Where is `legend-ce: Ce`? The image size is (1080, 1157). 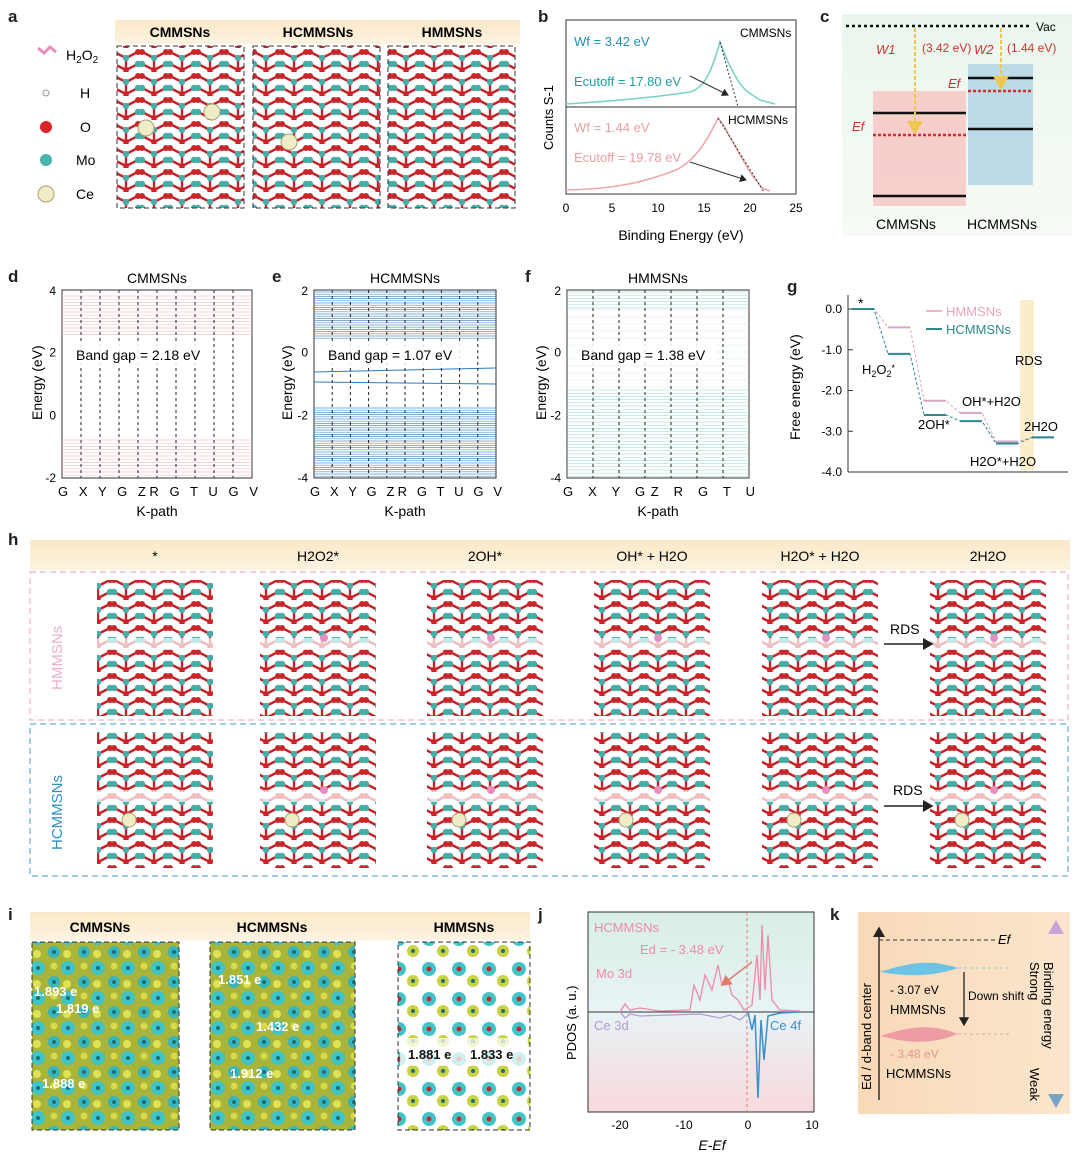
legend-ce: Ce is located at coordinates (85, 194).